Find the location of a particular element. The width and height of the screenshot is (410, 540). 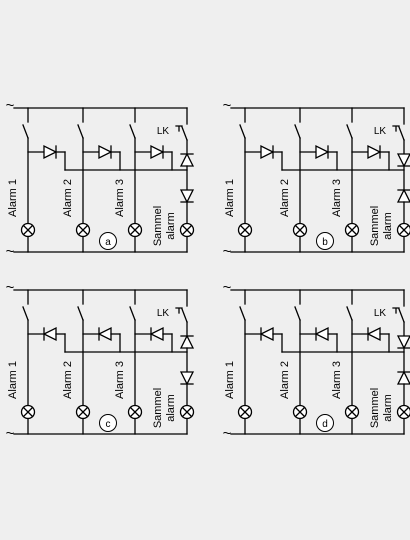

panel-id-badge: b is located at coordinates (325, 241).